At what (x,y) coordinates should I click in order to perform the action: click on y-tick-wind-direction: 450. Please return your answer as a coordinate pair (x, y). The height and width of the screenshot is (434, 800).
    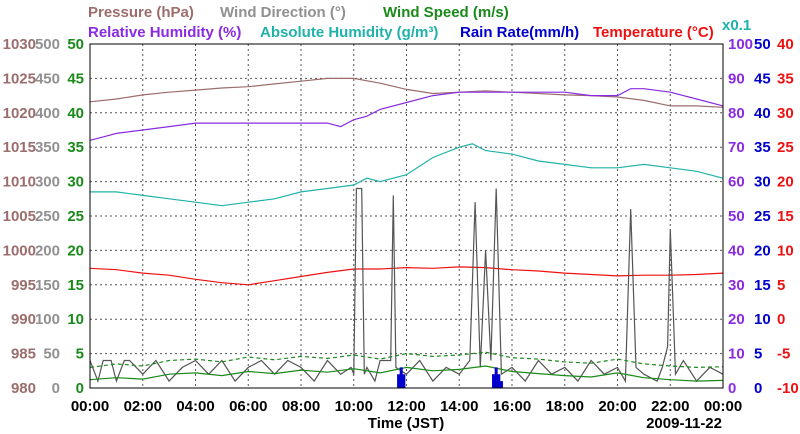
    Looking at the image, I should click on (47, 78).